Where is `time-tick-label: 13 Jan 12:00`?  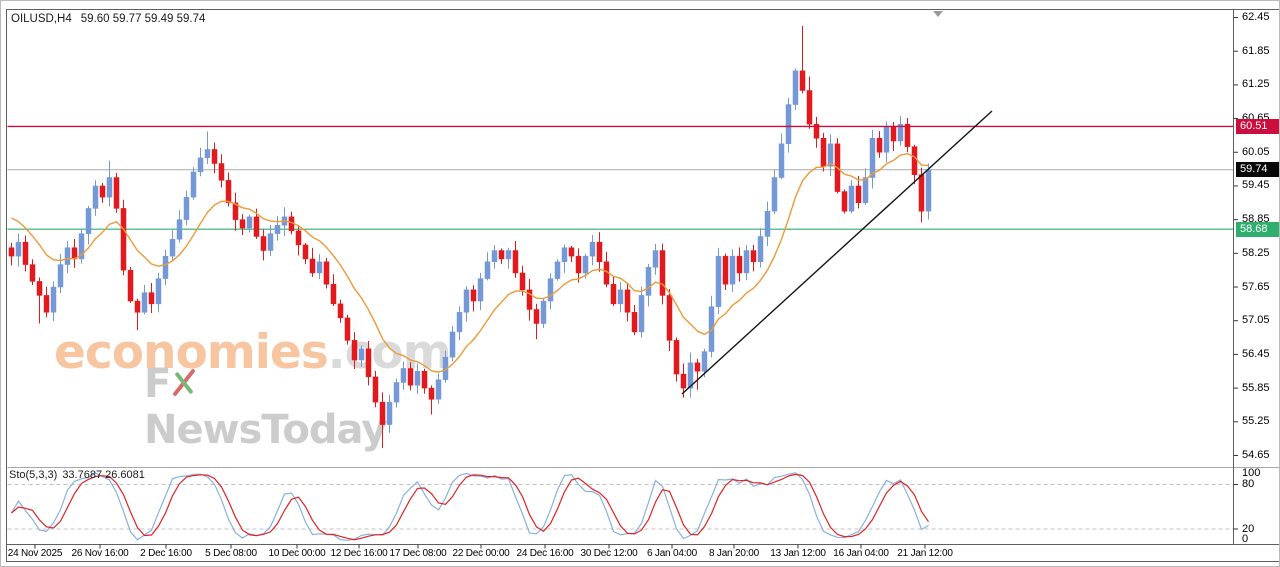 time-tick-label: 13 Jan 12:00 is located at coordinates (798, 553).